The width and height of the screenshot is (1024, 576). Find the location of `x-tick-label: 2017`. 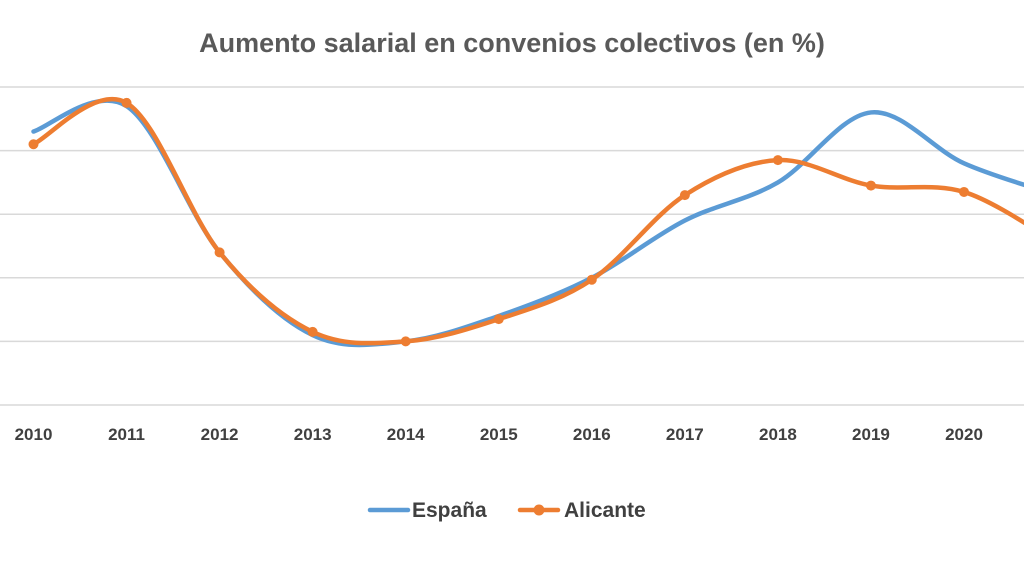

x-tick-label: 2017 is located at coordinates (685, 434).